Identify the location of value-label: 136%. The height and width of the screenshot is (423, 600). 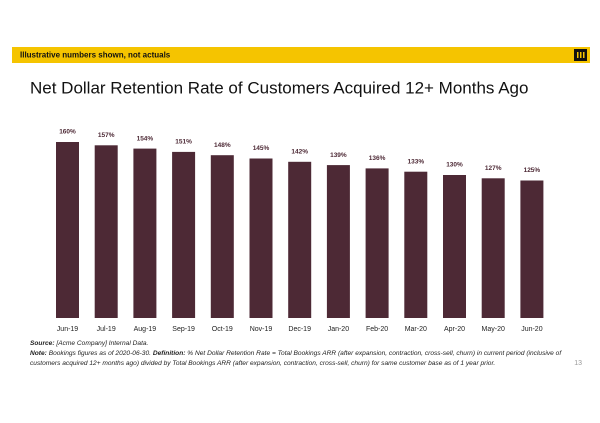
(377, 158).